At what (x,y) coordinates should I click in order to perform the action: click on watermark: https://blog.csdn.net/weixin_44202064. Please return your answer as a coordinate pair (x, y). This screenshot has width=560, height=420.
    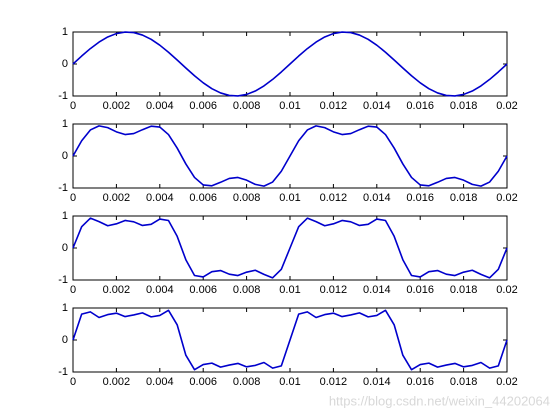
    Looking at the image, I should click on (439, 400).